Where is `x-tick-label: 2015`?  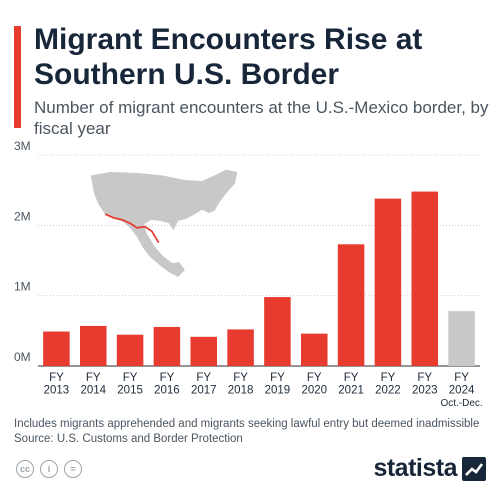
x-tick-label: 2015 is located at coordinates (130, 391).